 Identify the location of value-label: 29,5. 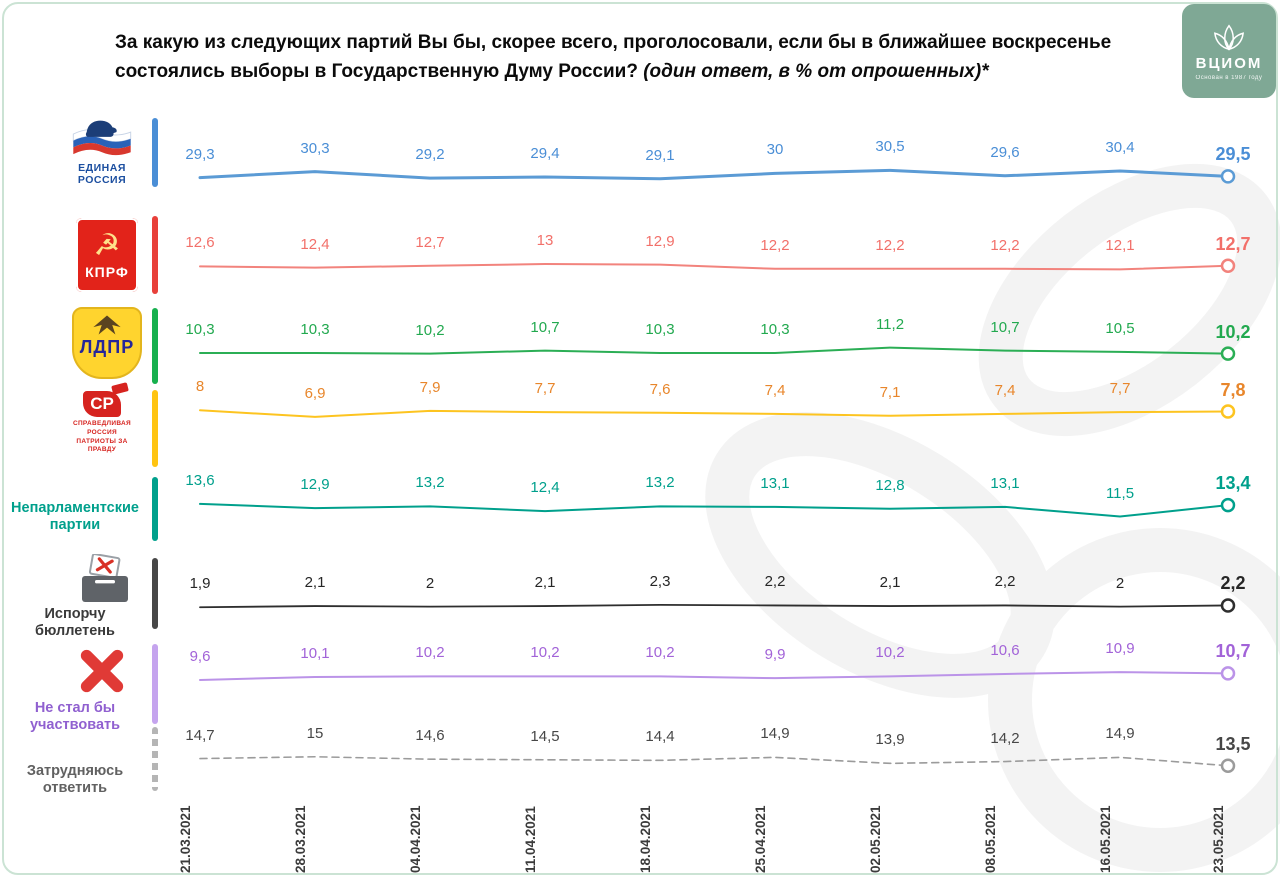
(1233, 154).